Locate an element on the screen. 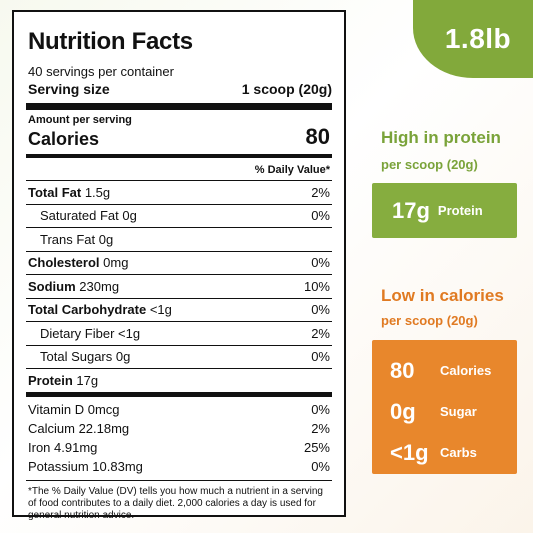 The image size is (533, 533). vitamin-text: Vitamin D 0mcg is located at coordinates (74, 409).